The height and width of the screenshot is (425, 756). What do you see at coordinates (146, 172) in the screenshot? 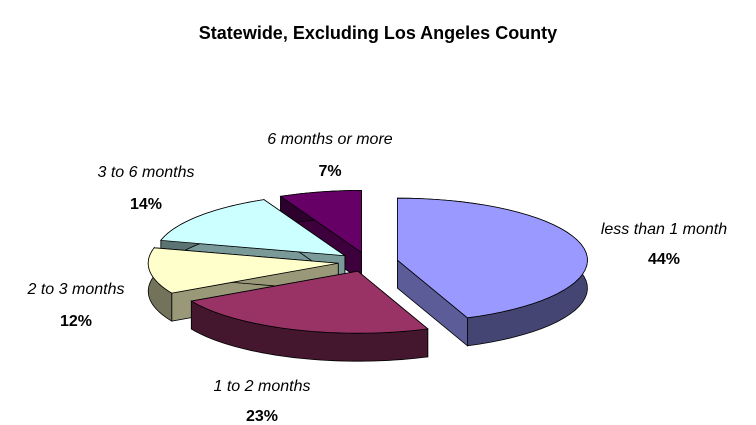
I see `slice-label: 3 to 6 months` at bounding box center [146, 172].